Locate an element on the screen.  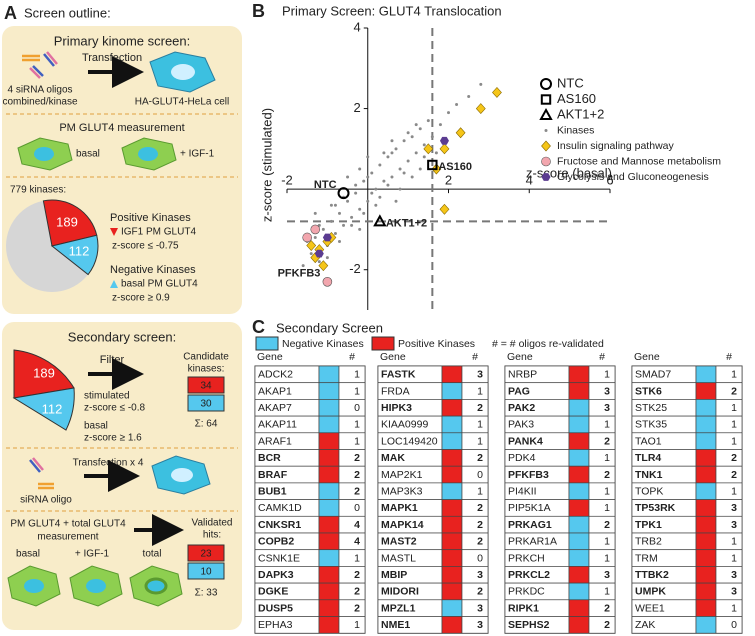
gene-name: TP53RK is located at coordinates (655, 508).